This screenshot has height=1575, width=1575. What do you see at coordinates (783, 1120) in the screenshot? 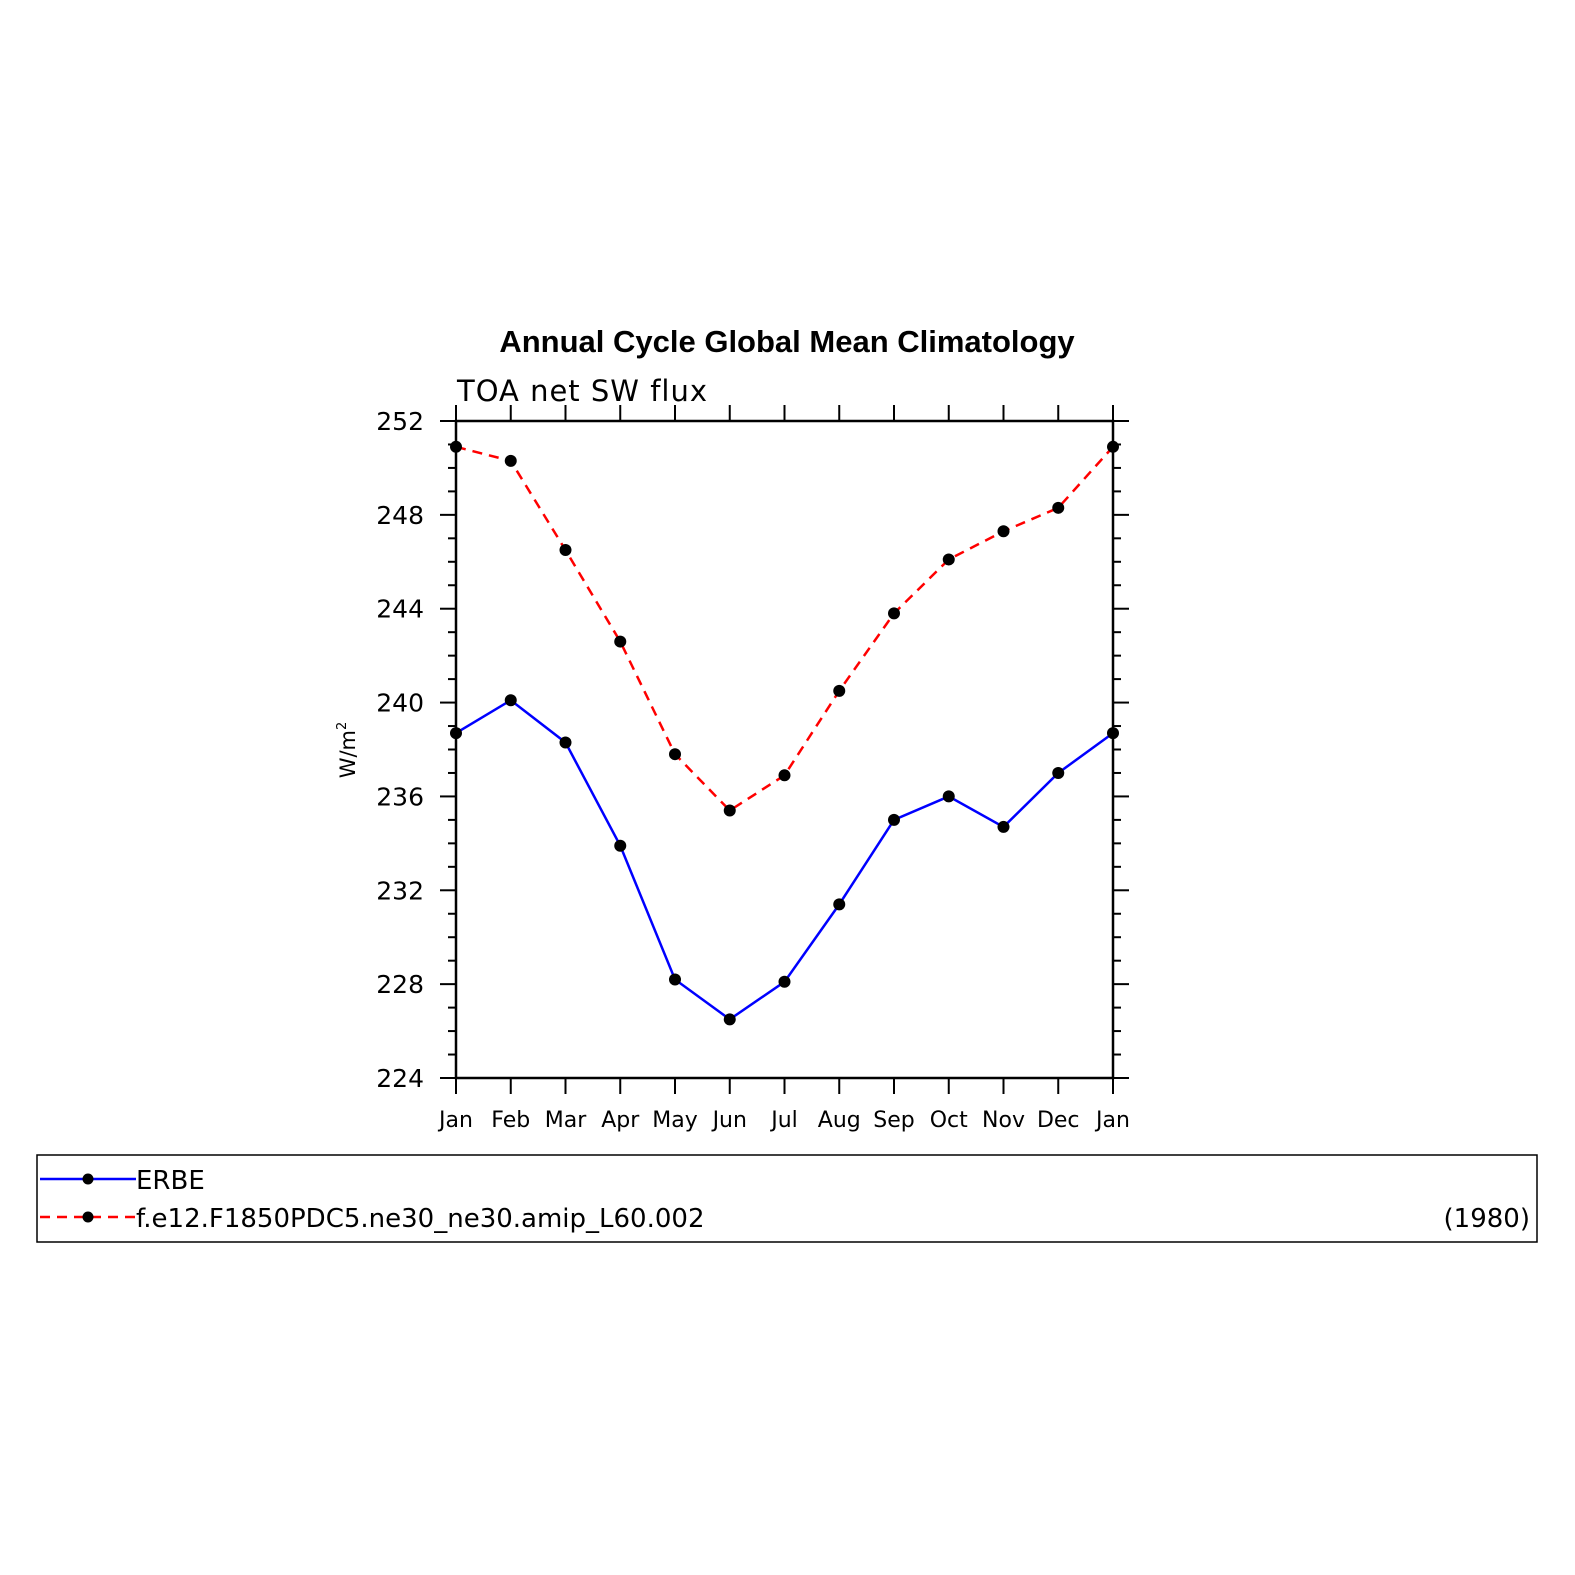
I see `x-tick-label: Jul` at bounding box center [783, 1120].